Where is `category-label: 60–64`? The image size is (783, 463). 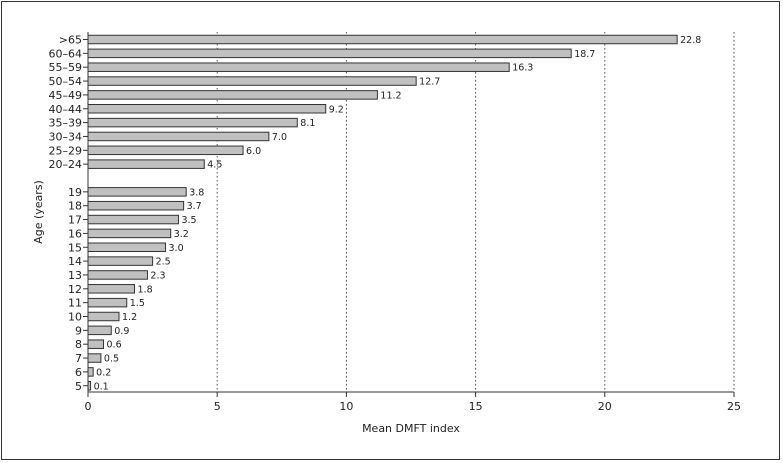
category-label: 60–64 is located at coordinates (66, 53).